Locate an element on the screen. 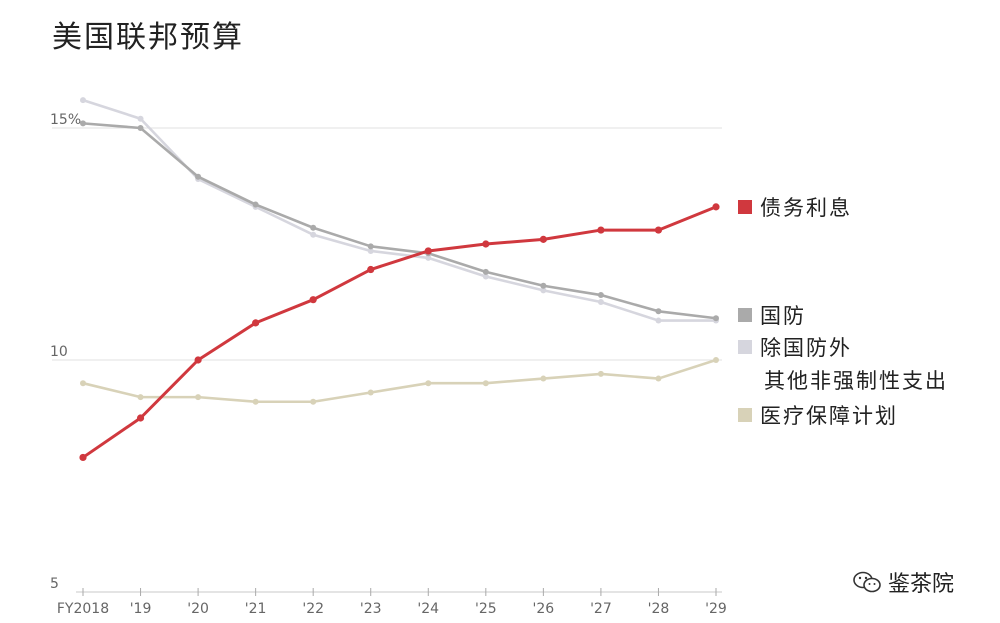 The image size is (1000, 623). legend-item-medicare: 医疗保障计划 is located at coordinates (818, 415).